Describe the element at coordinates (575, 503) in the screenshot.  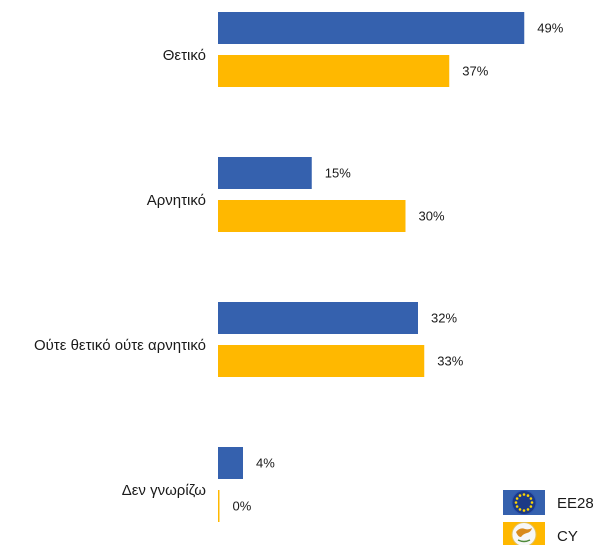
I see `legend-label-ee28: EE28` at that location.